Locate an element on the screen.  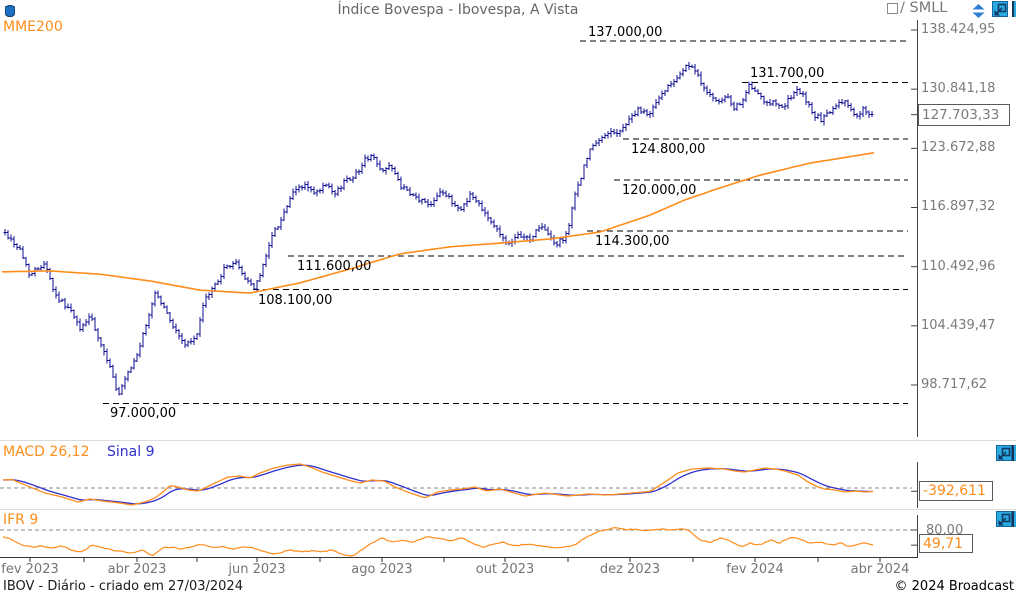
scale-up-down-arrows-icon is located at coordinates (978, 12).